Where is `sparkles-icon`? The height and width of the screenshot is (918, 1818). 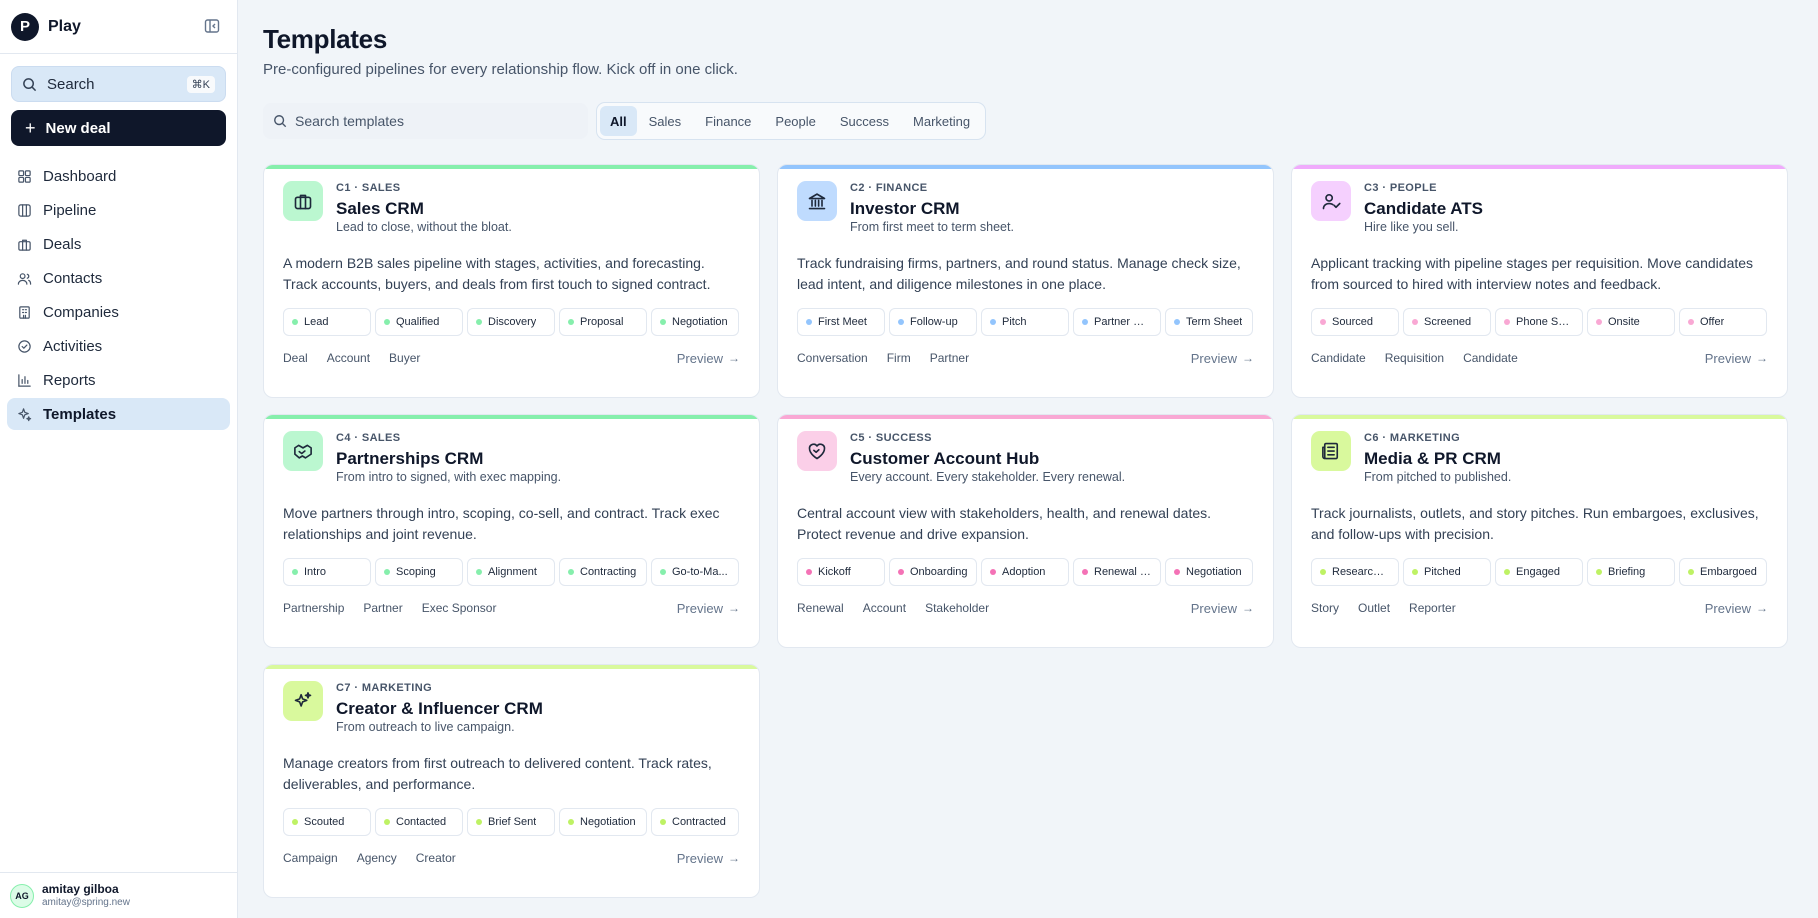
sparkles-icon is located at coordinates (303, 699).